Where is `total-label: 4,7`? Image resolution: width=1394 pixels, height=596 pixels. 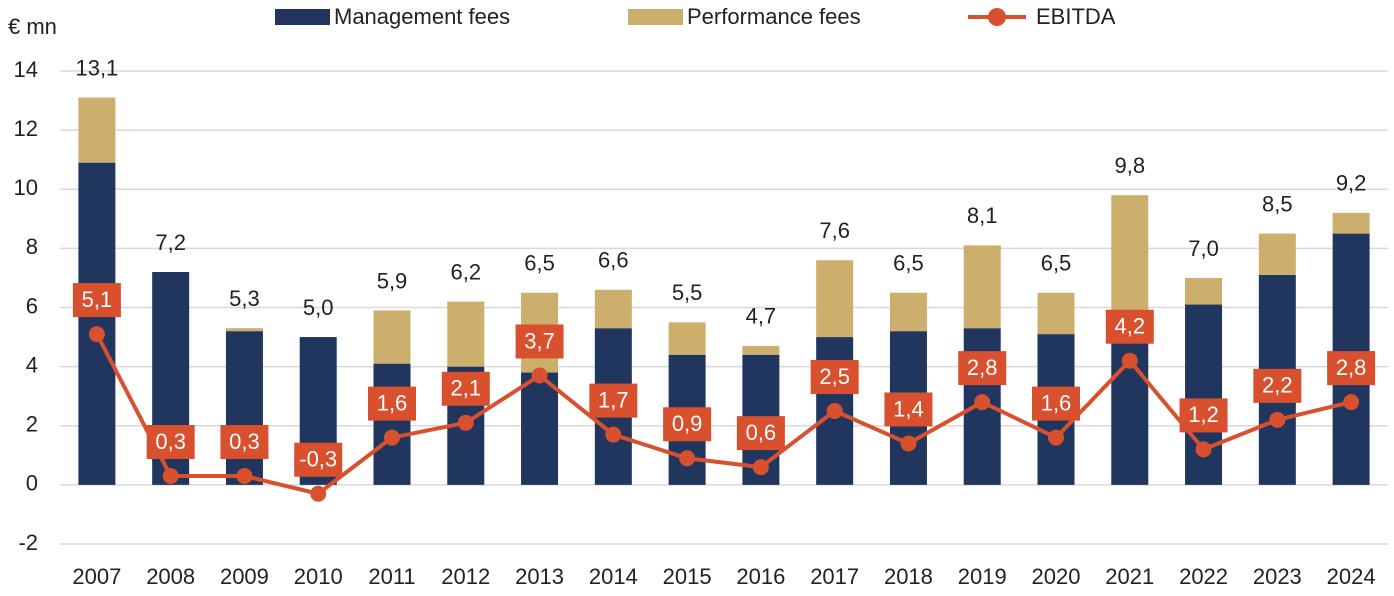
total-label: 4,7 is located at coordinates (761, 316).